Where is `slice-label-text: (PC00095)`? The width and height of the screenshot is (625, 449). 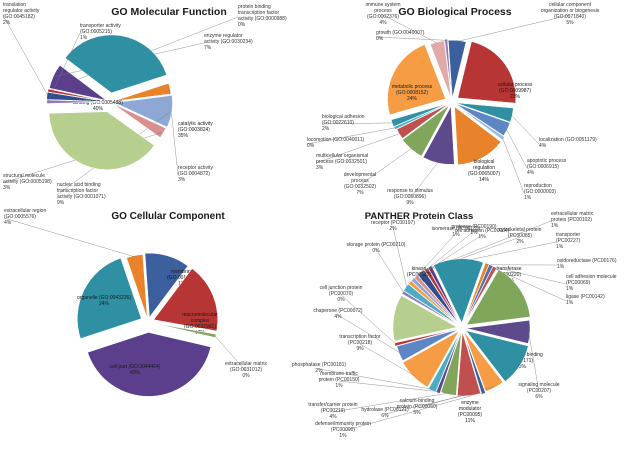
slice-label-text: (PC00095) is located at coordinates (470, 415).